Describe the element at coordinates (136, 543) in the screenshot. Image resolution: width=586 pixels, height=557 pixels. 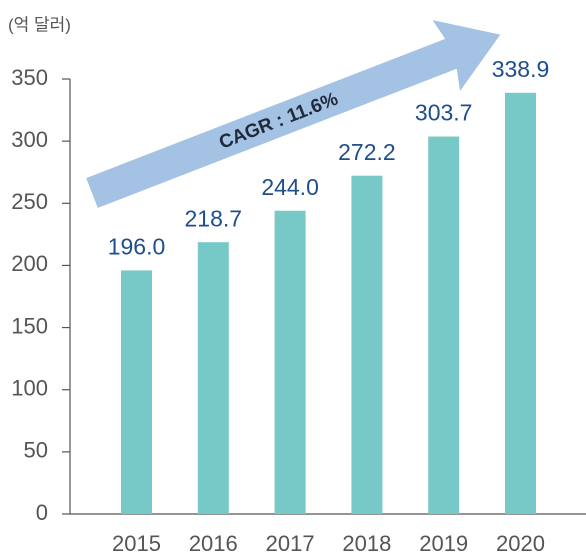
I see `x-tick-label: 2015` at that location.